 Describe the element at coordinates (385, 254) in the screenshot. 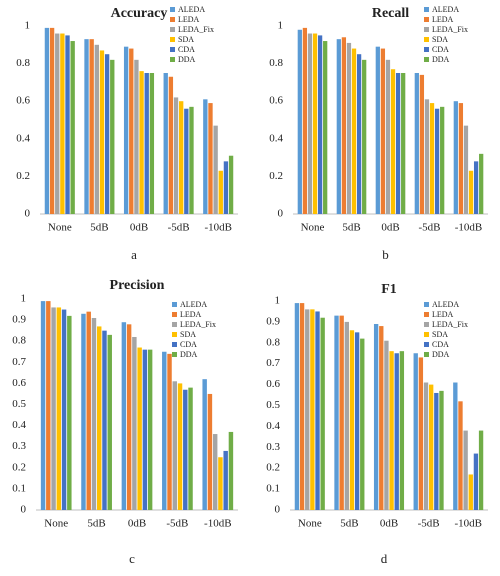

I see `caption: b` at that location.